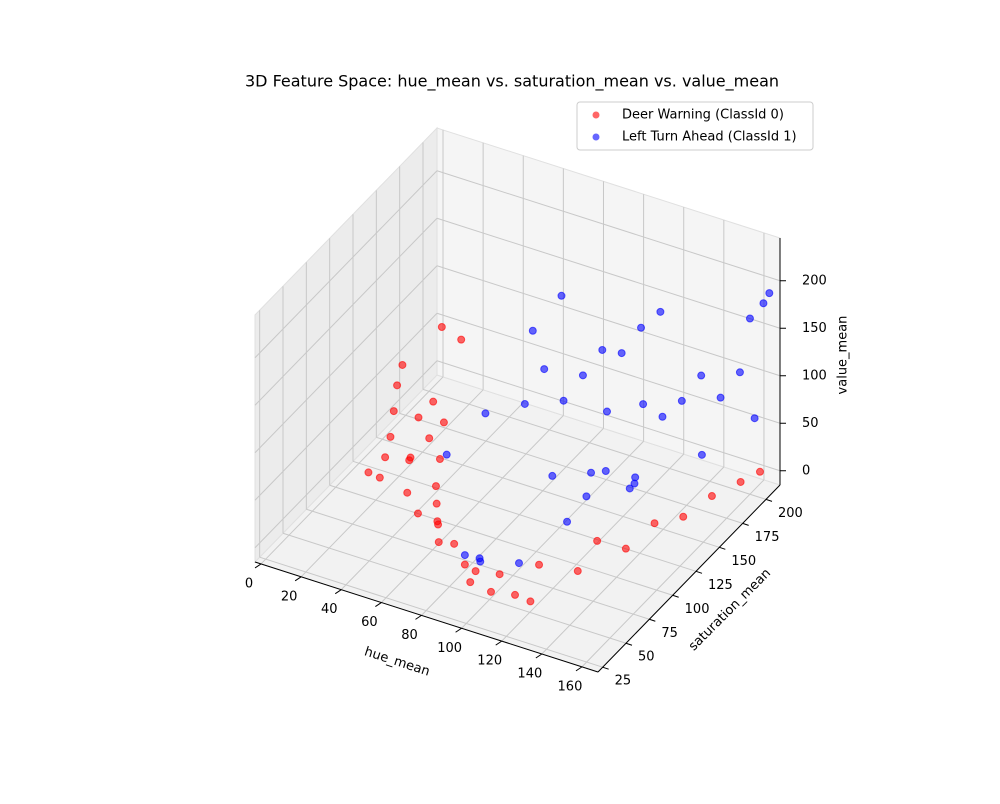 This screenshot has height=804, width=1000. Describe the element at coordinates (720, 585) in the screenshot. I see `y-tick-label: 125` at that location.